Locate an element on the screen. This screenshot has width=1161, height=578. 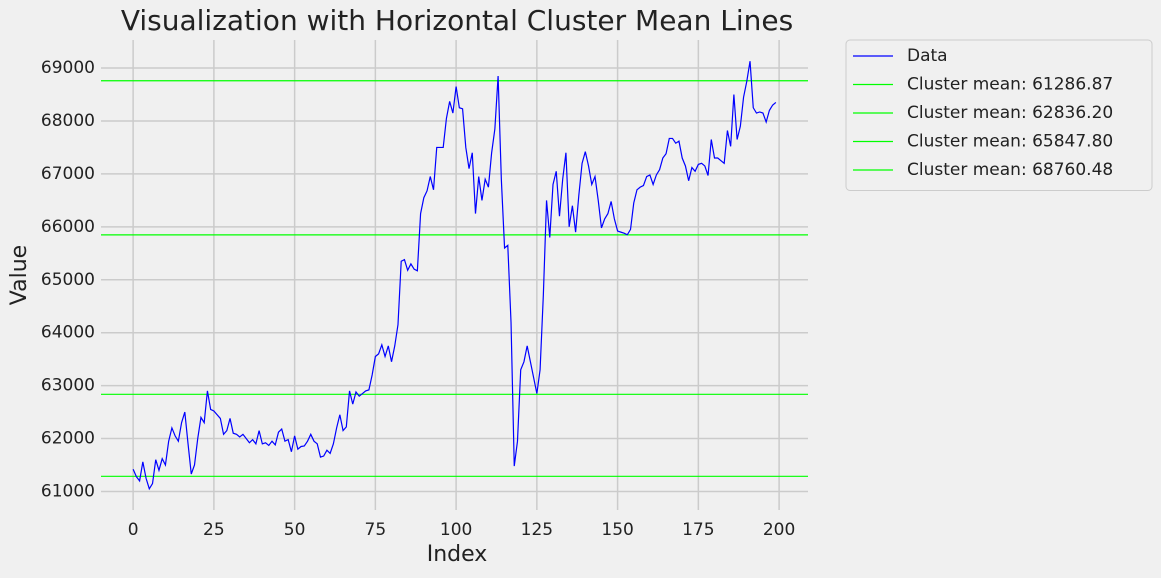
x-axis-label: Index is located at coordinates (457, 554).